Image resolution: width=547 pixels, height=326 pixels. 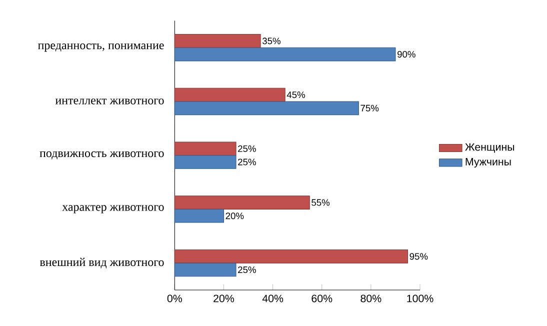 What do you see at coordinates (321, 202) in the screenshot?
I see `data-label: 55%` at bounding box center [321, 202].